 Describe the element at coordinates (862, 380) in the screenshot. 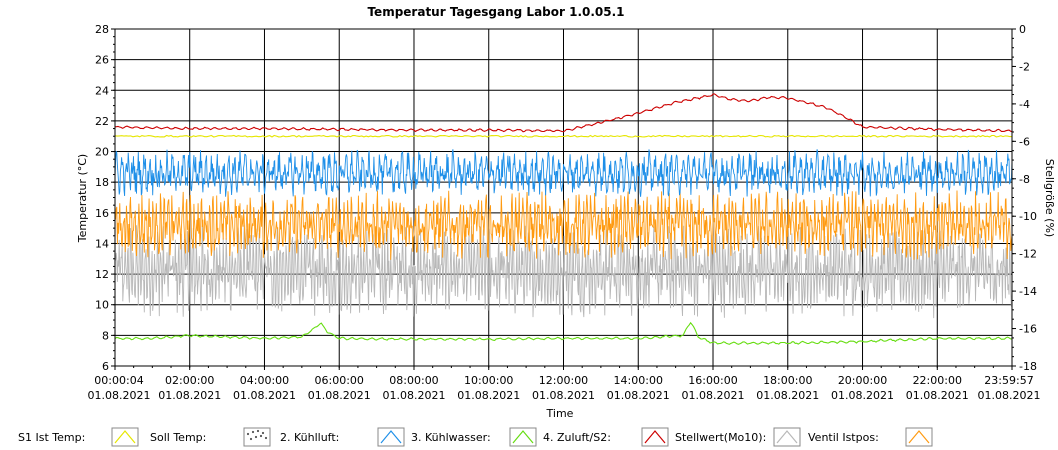

I see `x-tick-time: 20:00:00` at that location.